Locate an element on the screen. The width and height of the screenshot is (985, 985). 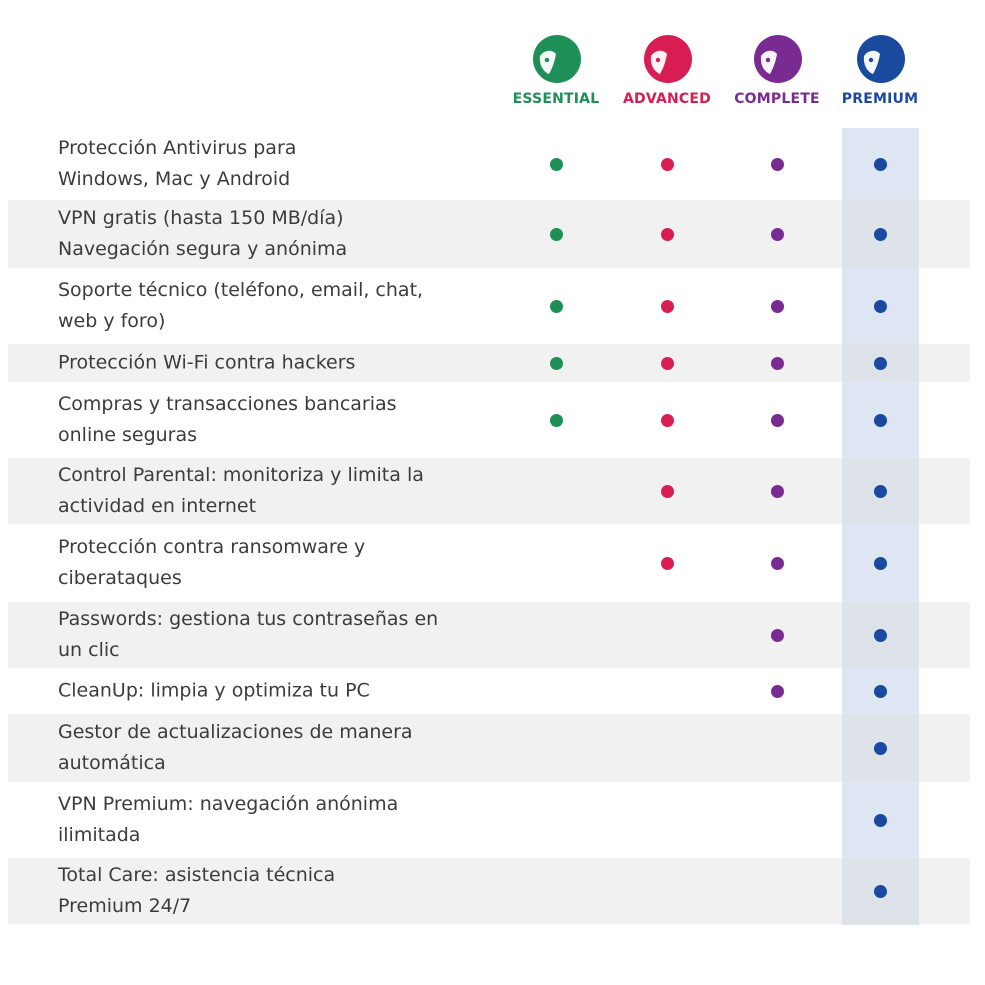
plan-name: ESSENTIAL is located at coordinates (556, 99).